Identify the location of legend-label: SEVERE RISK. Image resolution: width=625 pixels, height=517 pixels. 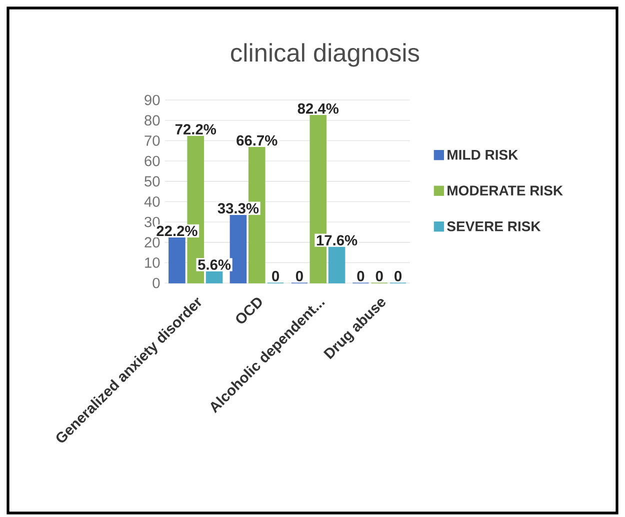
(494, 226).